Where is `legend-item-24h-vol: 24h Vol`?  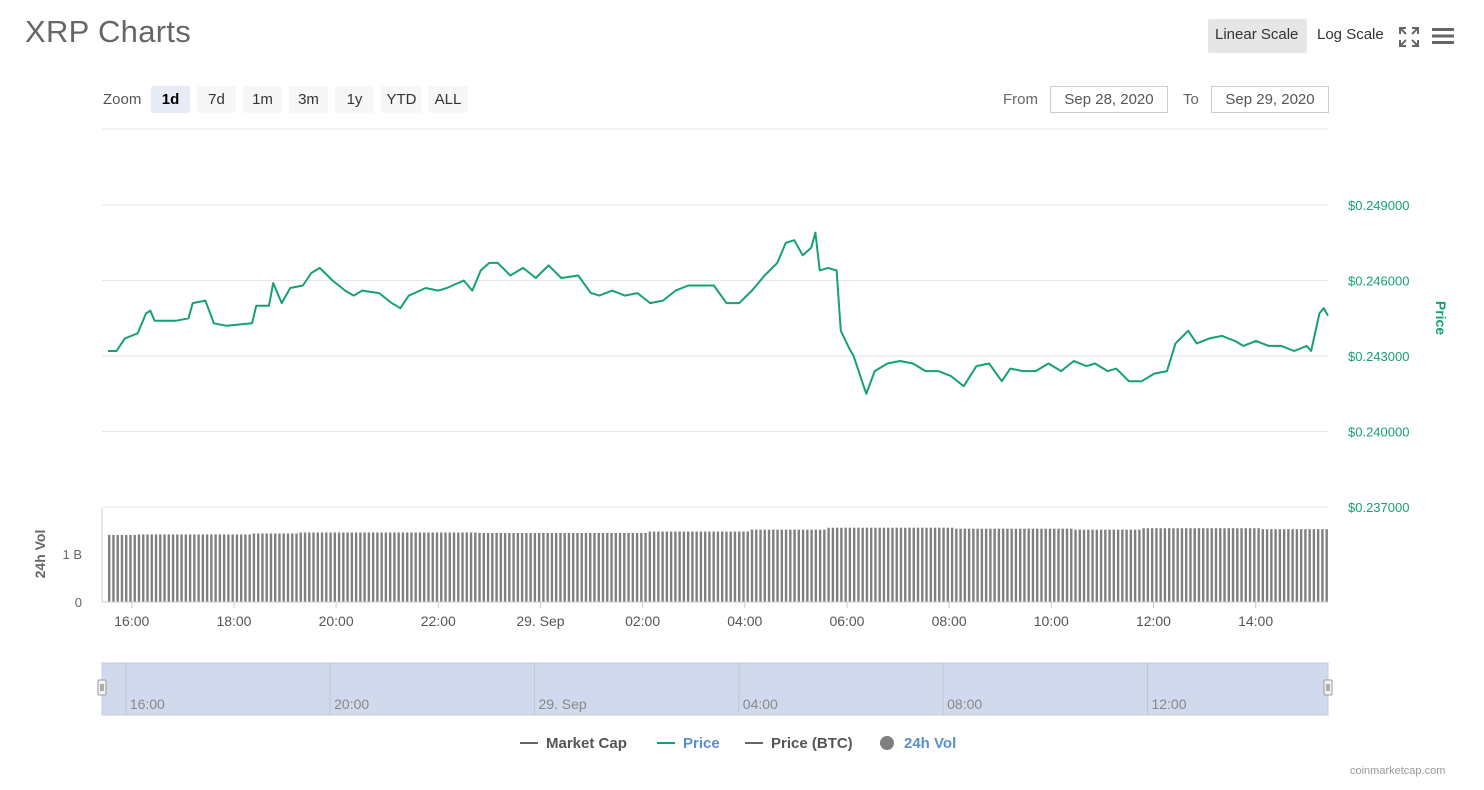 legend-item-24h-vol: 24h Vol is located at coordinates (918, 744).